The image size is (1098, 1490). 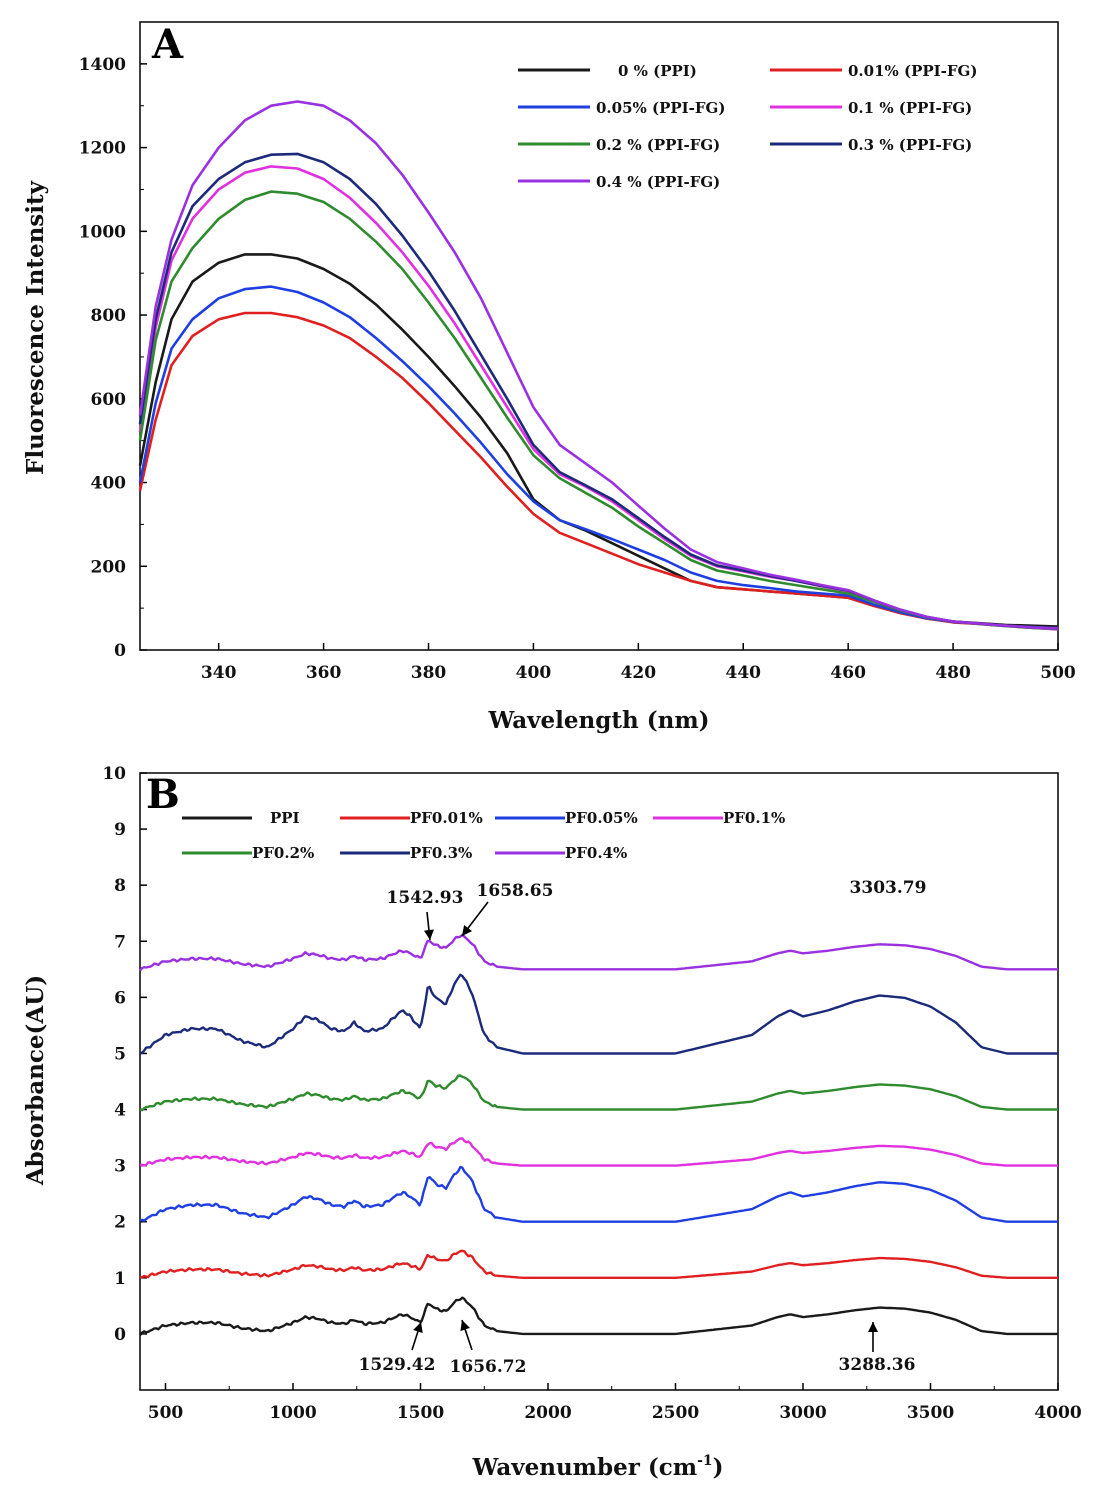 What do you see at coordinates (418, 1328) in the screenshot?
I see `b-annotation-arrow-1529-42-head` at bounding box center [418, 1328].